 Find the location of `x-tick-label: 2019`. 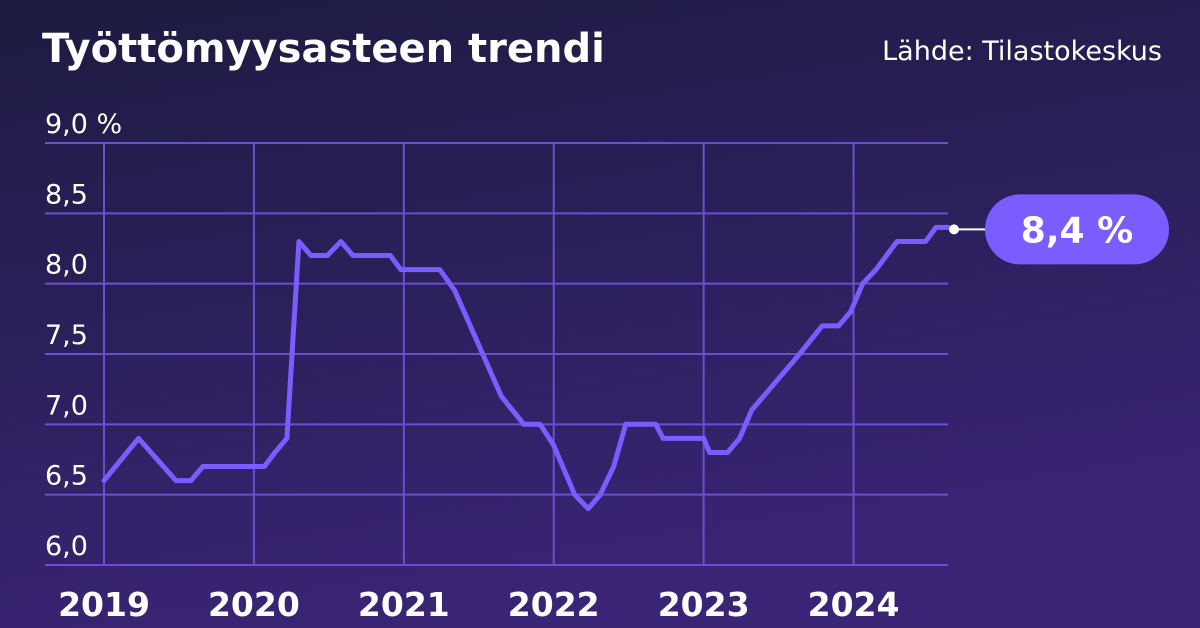

x-tick-label: 2019 is located at coordinates (104, 604).